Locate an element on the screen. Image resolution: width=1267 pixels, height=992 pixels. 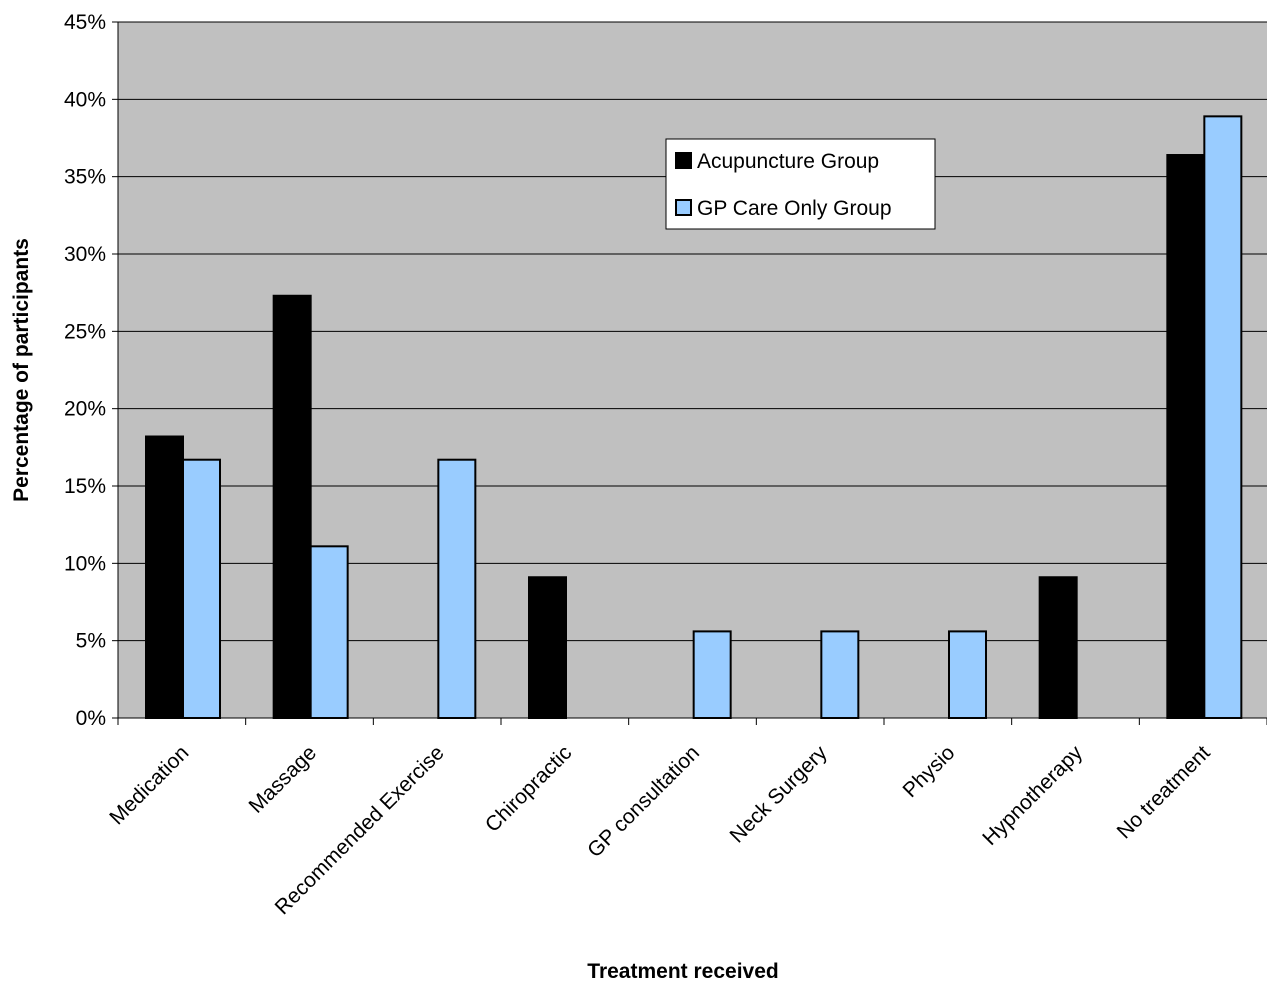
x-tick-label: Massage is located at coordinates (283, 779).